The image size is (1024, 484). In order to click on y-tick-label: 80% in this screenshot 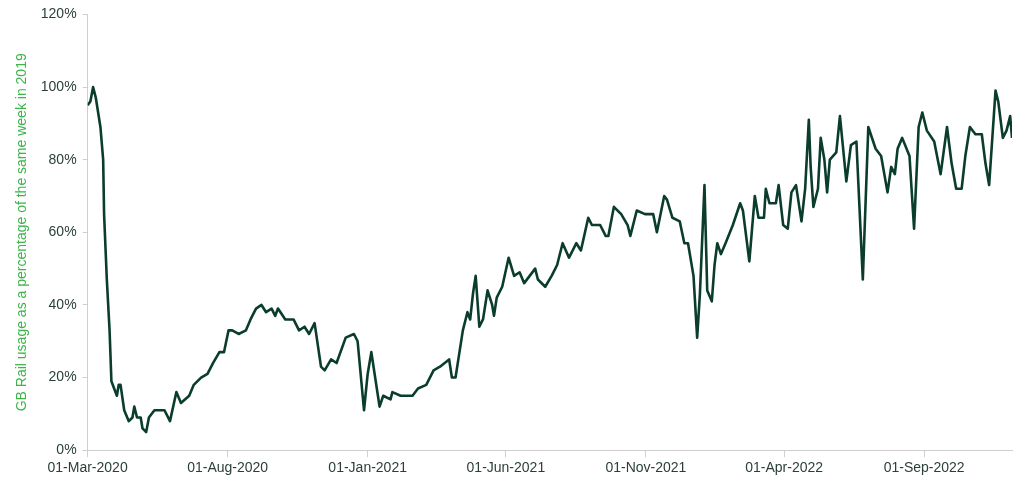, I will do `click(62, 158)`.